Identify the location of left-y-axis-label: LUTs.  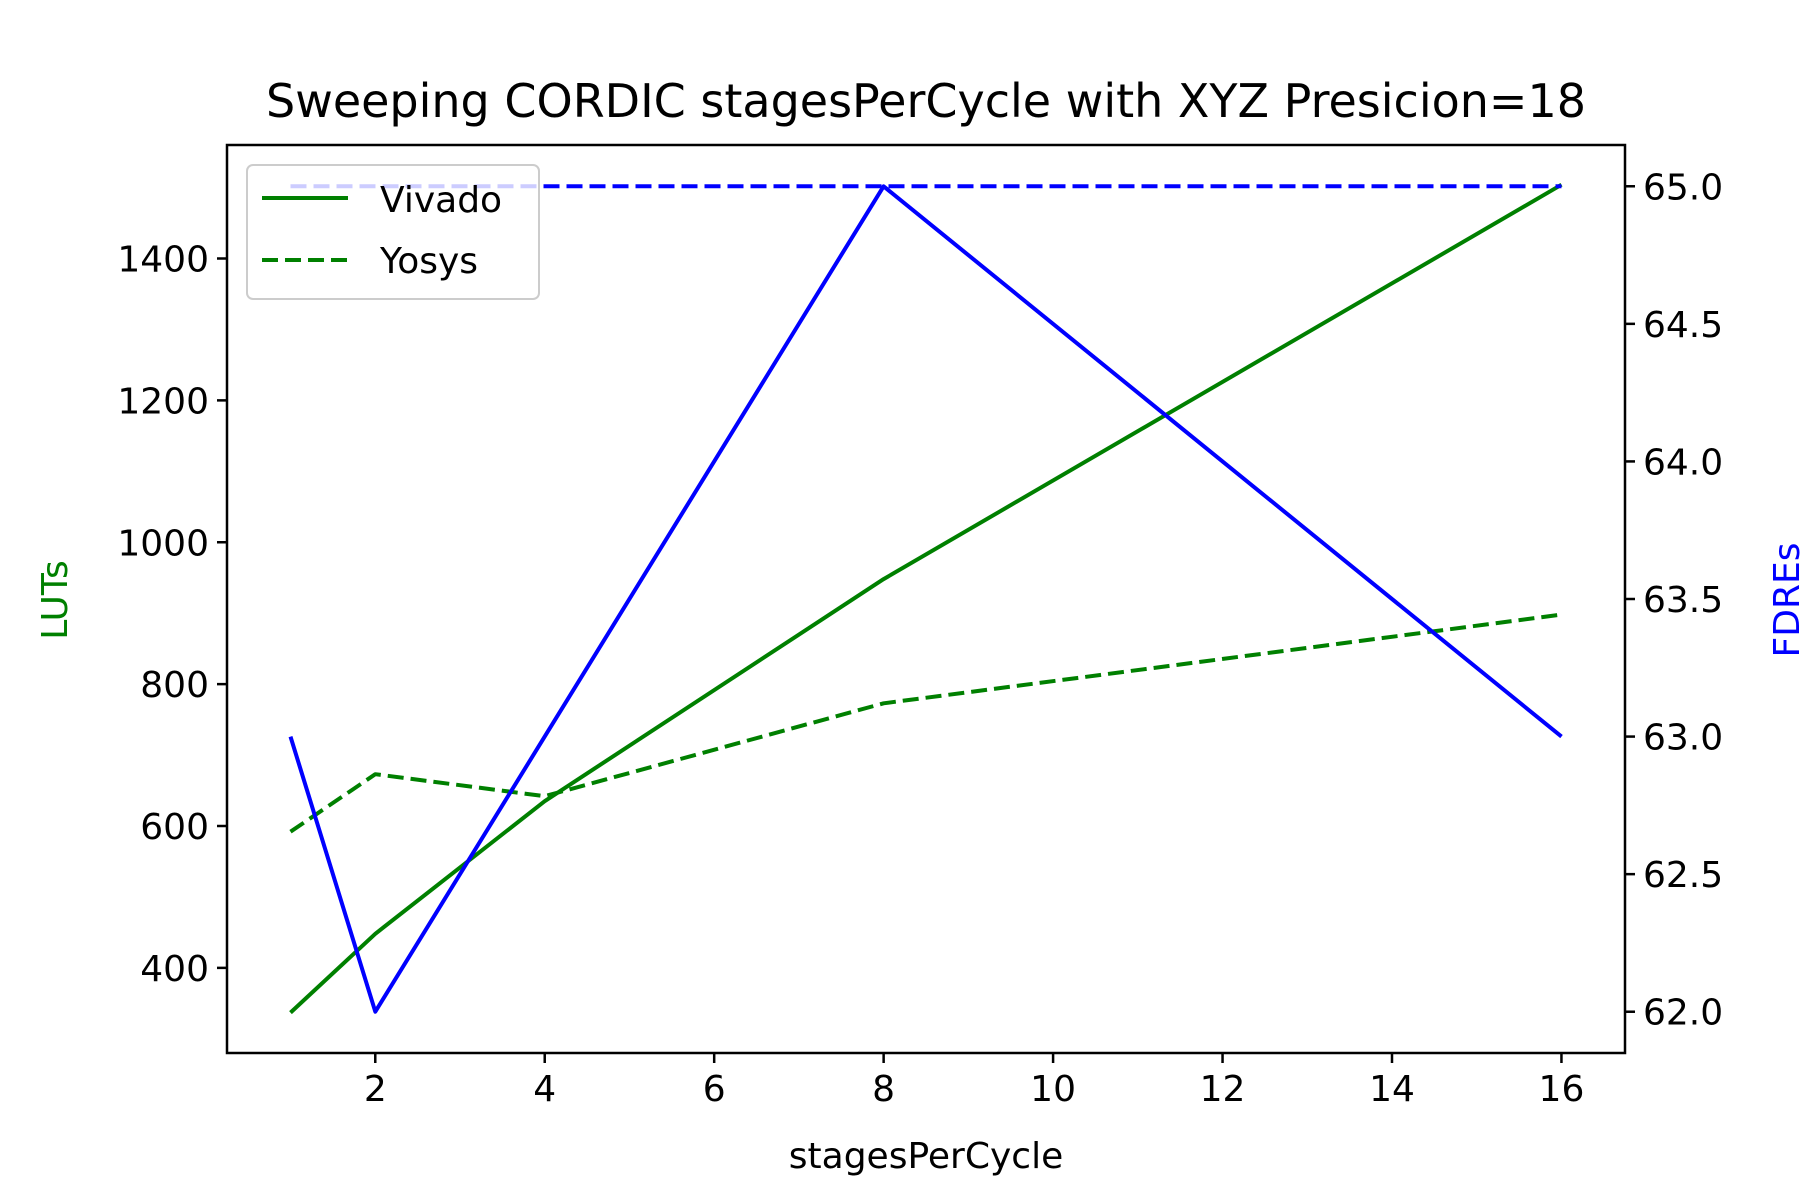
(55, 599).